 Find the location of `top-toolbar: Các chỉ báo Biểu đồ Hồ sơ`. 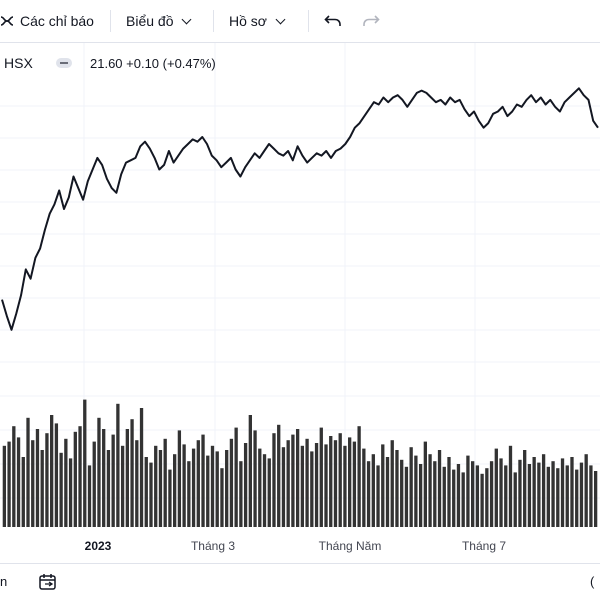

top-toolbar: Các chỉ báo Biểu đồ Hồ sơ is located at coordinates (300, 21).